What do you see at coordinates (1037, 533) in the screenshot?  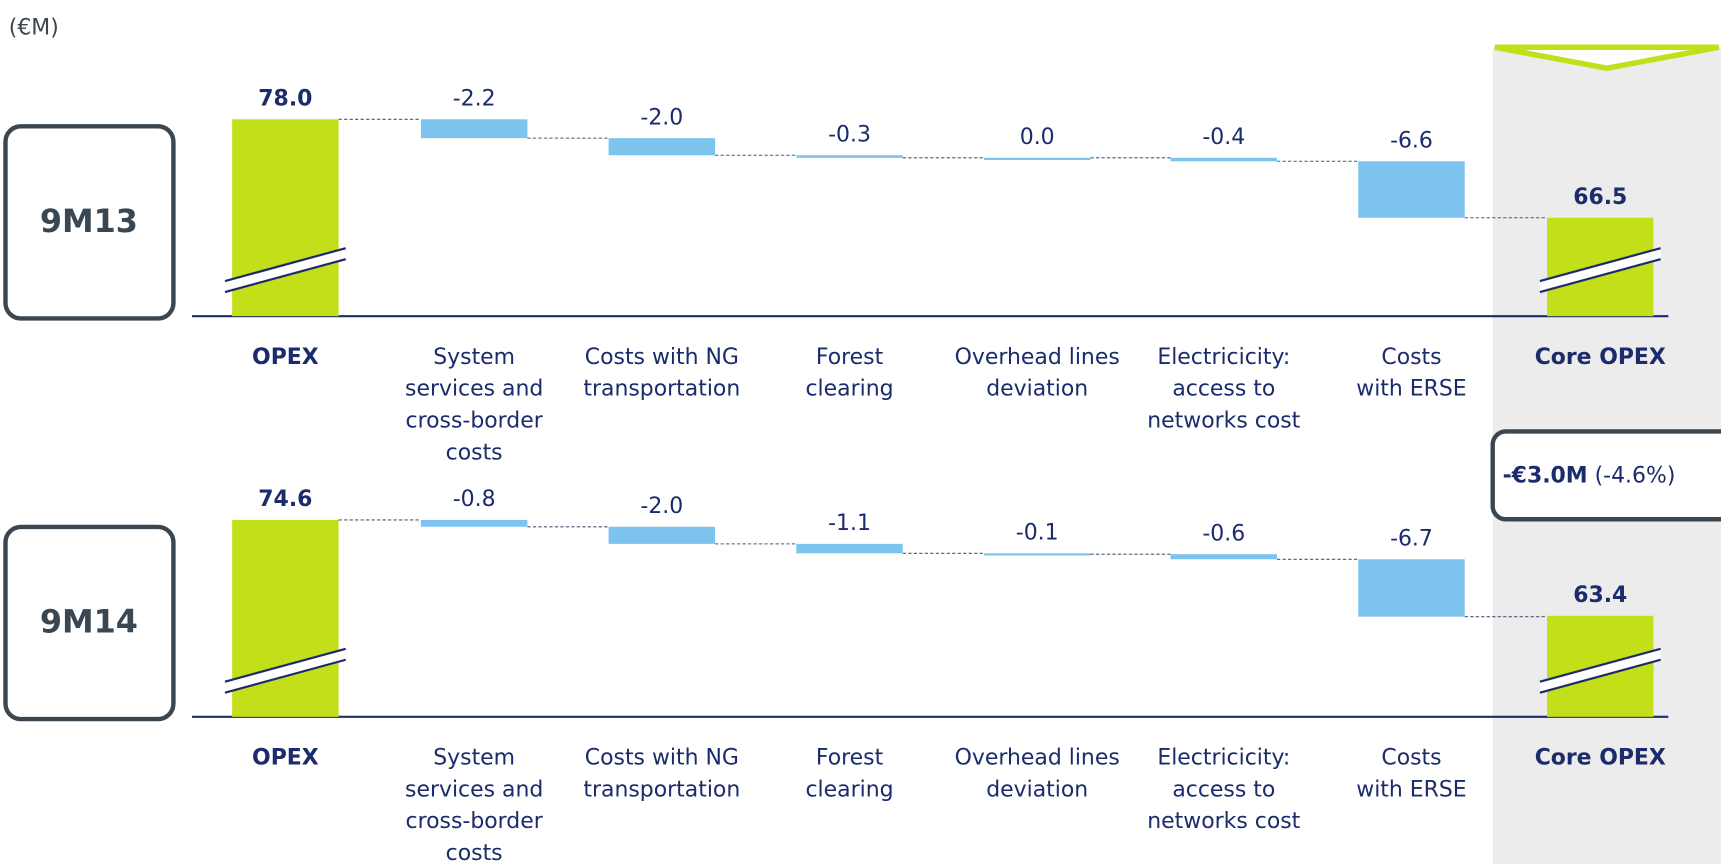 I see `value-label: -0.1` at bounding box center [1037, 533].